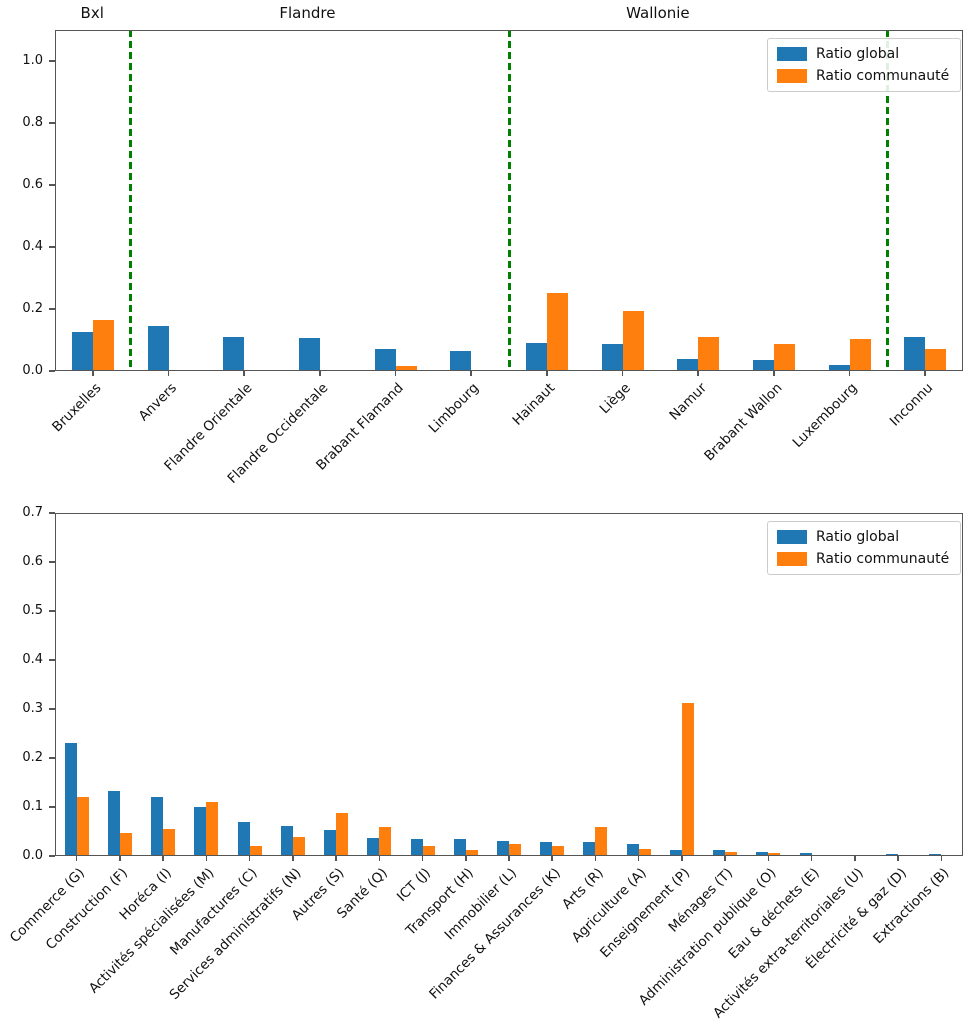  What do you see at coordinates (92, 13) in the screenshot?
I see `region-label: Bxl` at bounding box center [92, 13].